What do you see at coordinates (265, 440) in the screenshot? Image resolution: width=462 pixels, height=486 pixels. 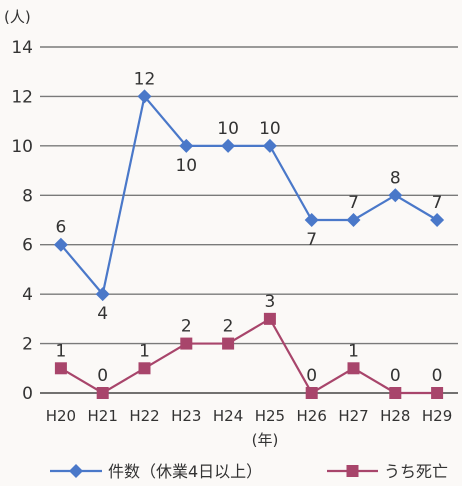 I see `x-axis-unit-label: (年)` at bounding box center [265, 440].